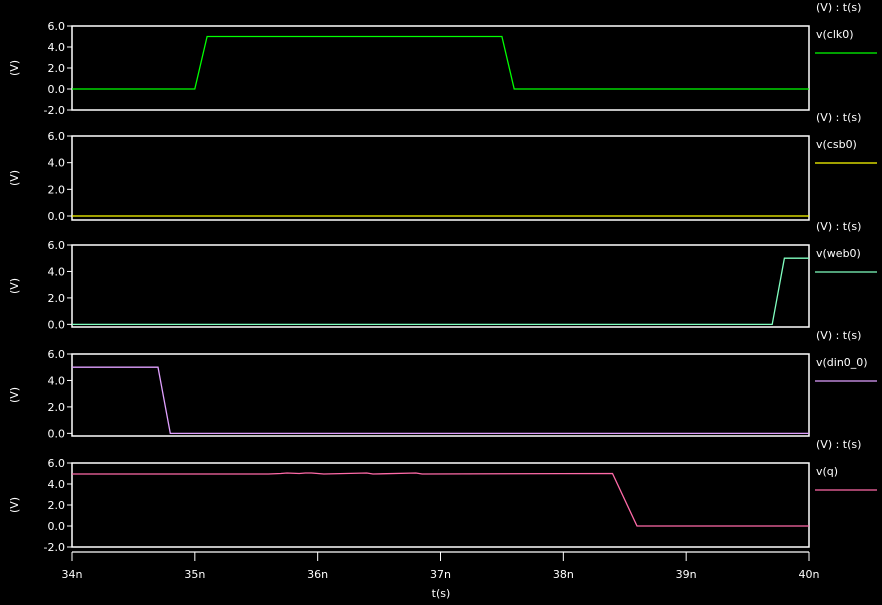  I want to click on x-tick-label: 34n, so click(72, 574).